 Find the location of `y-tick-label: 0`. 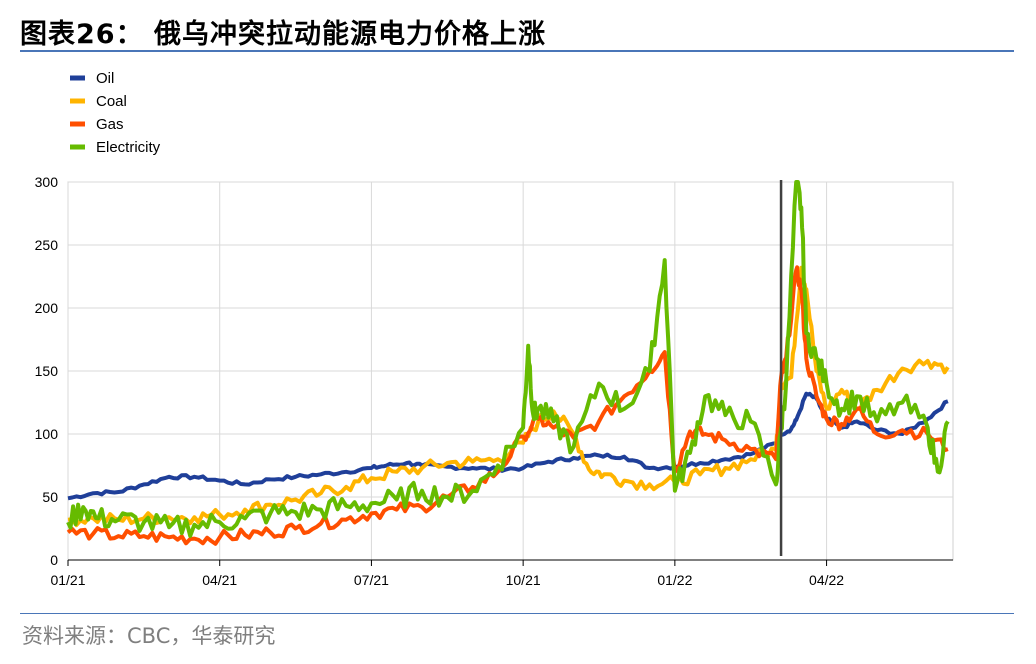

y-tick-label: 0 is located at coordinates (54, 560).